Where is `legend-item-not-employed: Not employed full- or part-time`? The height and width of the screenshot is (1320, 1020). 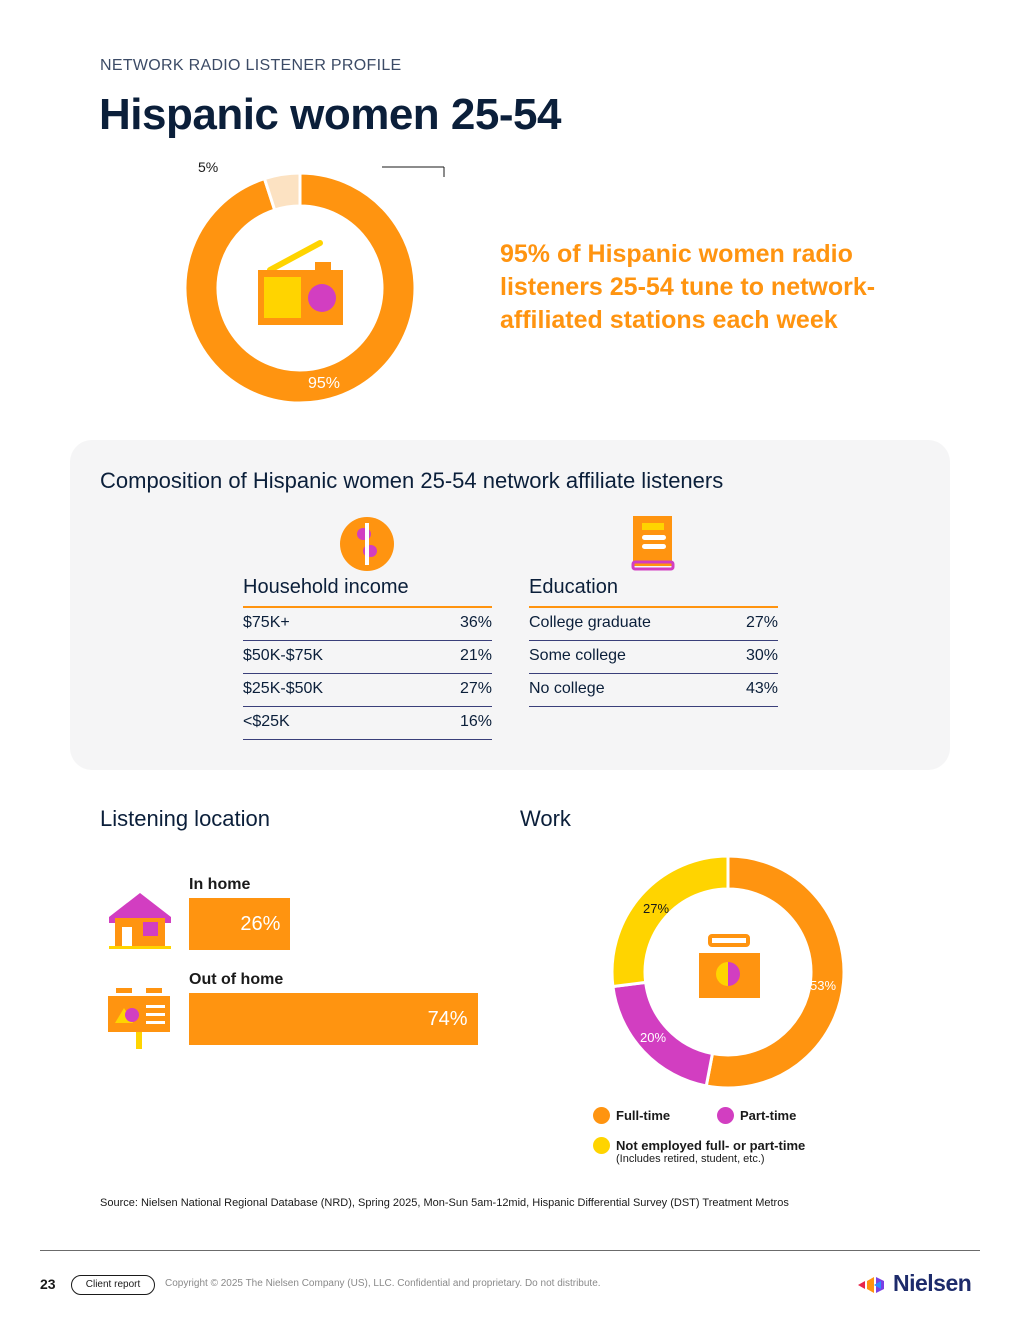
legend-item-not-employed: Not employed full- or part-time is located at coordinates (699, 1145).